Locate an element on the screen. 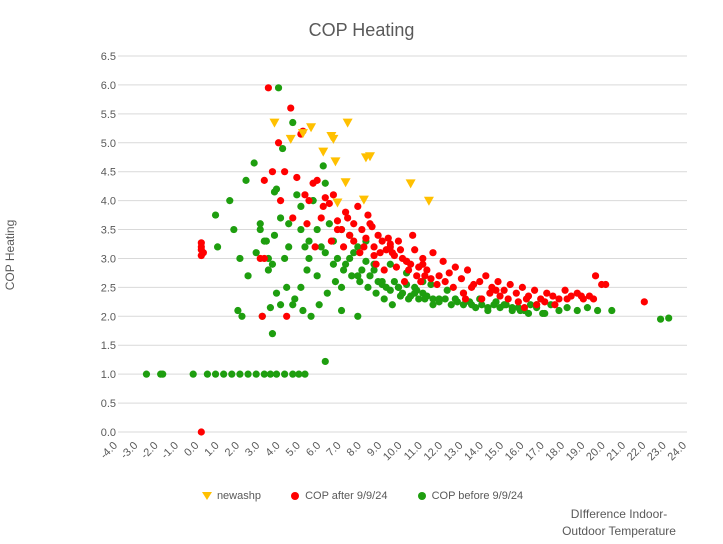 This screenshot has width=723, height=544. y-tick-label: 1.5 is located at coordinates (108, 346).